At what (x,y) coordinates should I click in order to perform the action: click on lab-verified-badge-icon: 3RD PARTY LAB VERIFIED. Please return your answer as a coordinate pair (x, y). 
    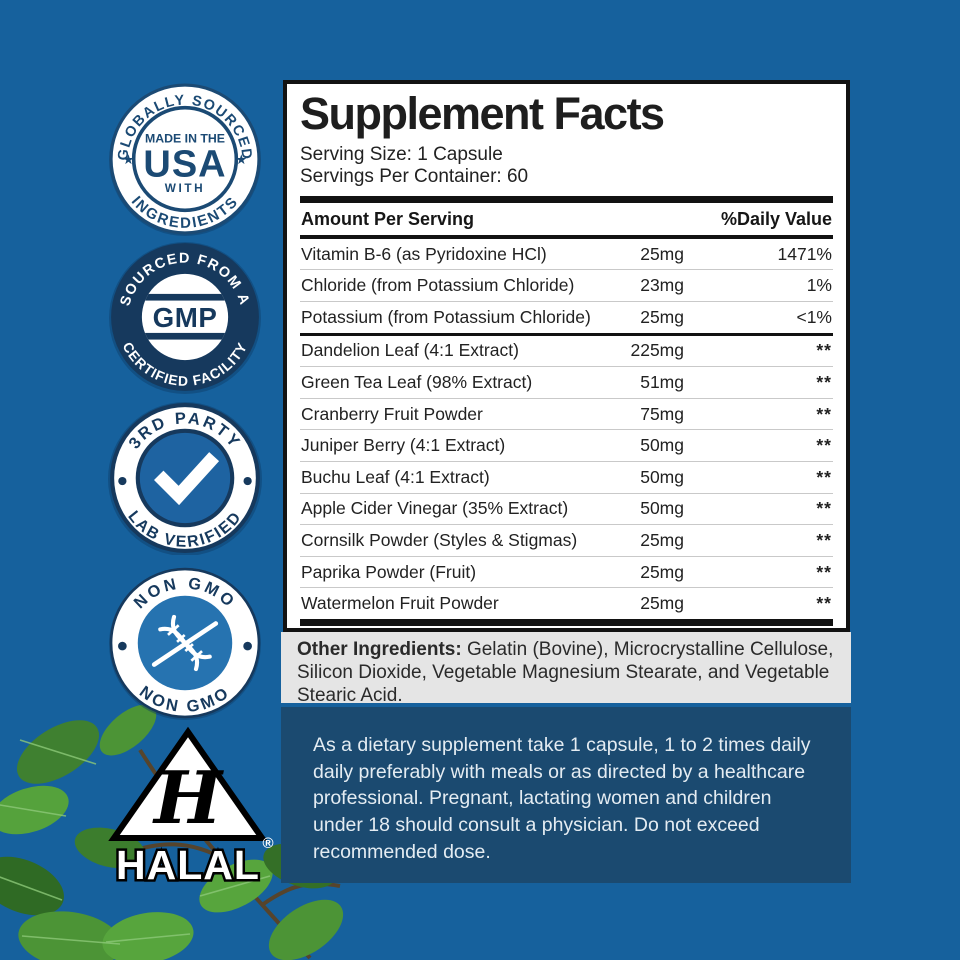
    Looking at the image, I should click on (185, 478).